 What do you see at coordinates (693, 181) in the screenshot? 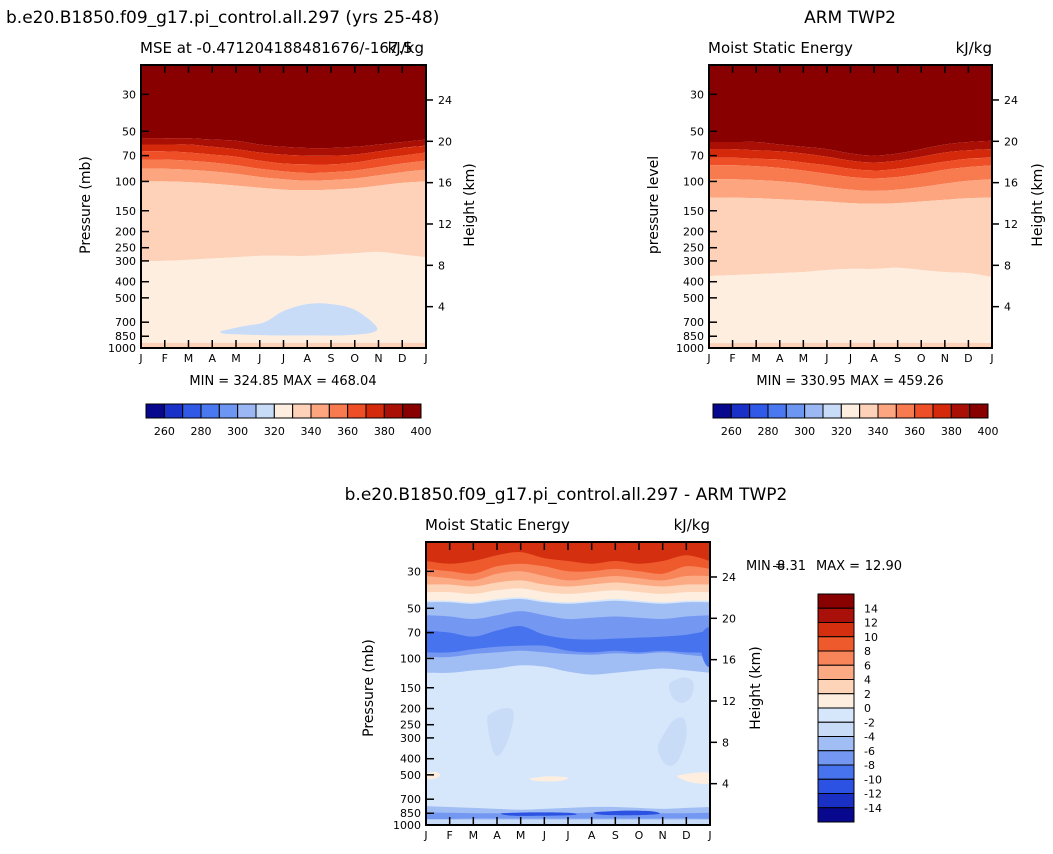
I see `y-tick-label: 100` at bounding box center [693, 181].